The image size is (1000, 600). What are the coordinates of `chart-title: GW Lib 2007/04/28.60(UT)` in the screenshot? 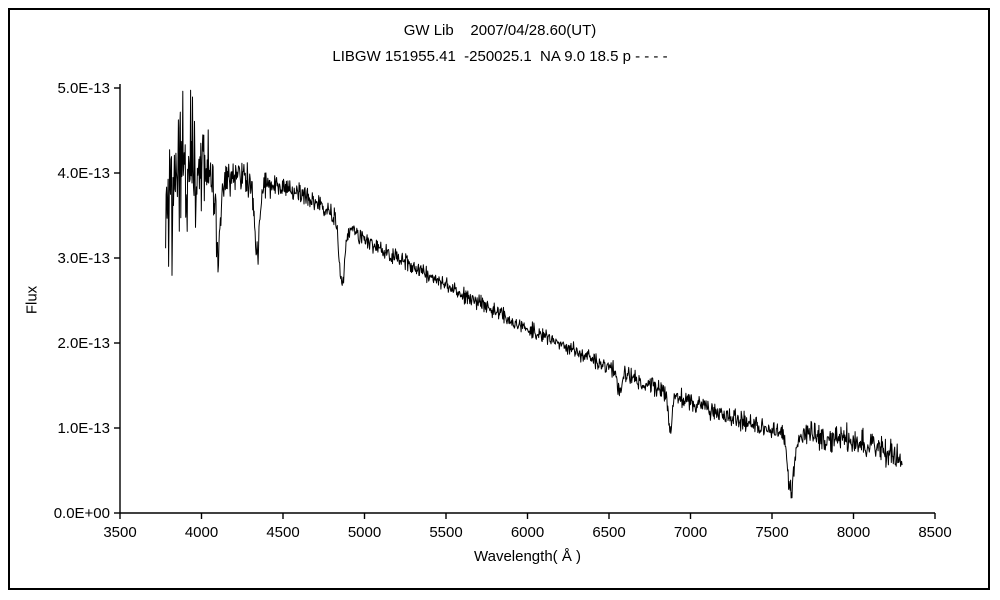 It's located at (500, 30).